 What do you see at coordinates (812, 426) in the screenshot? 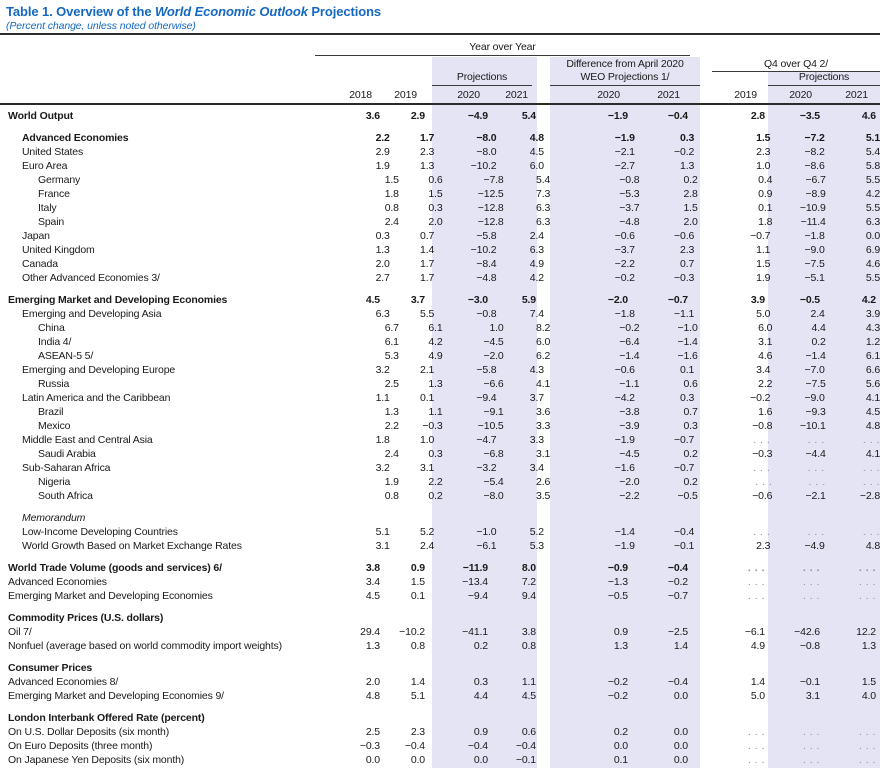
I see `cell-value: −10.1` at bounding box center [812, 426].